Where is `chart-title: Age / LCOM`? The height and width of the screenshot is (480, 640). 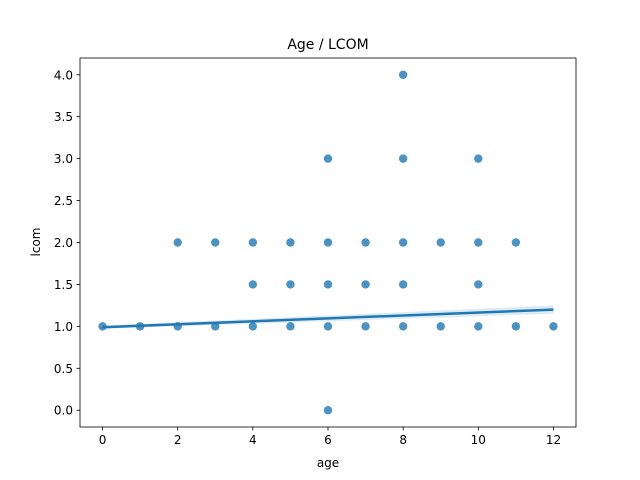
chart-title: Age / LCOM is located at coordinates (327, 45).